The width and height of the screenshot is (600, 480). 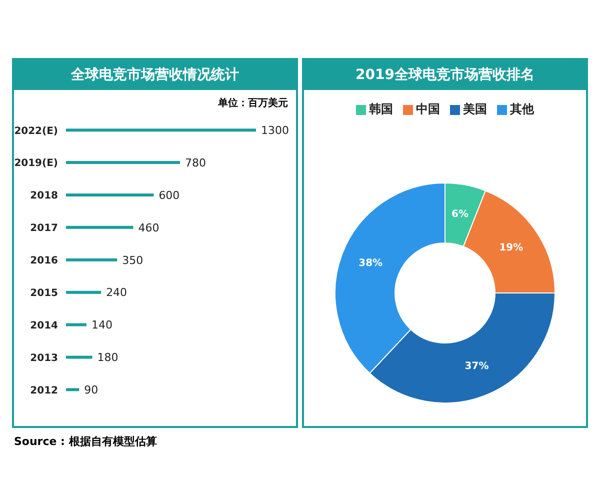 I want to click on legend-label: 韩国, so click(x=381, y=109).